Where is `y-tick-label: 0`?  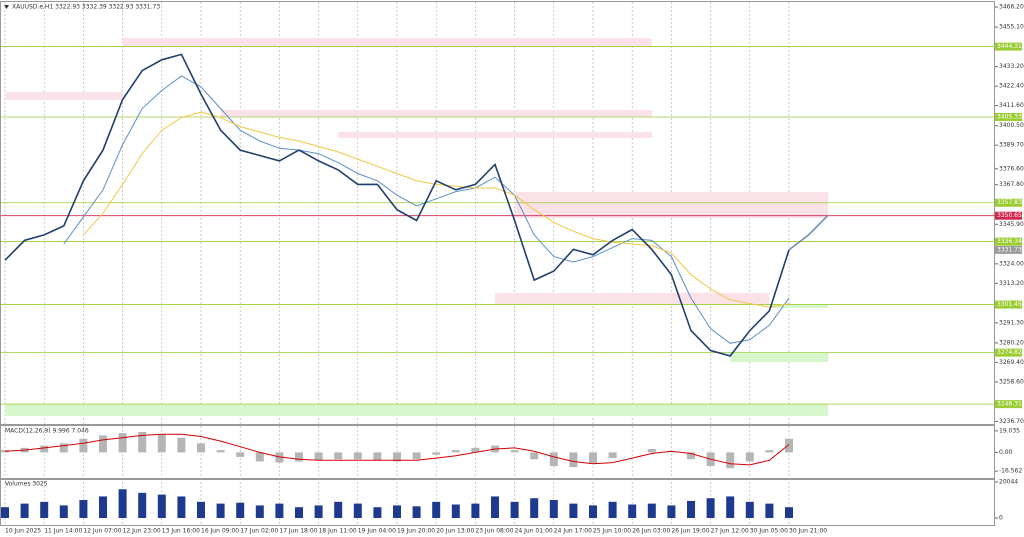
y-tick-label: 0 is located at coordinates (1001, 517).